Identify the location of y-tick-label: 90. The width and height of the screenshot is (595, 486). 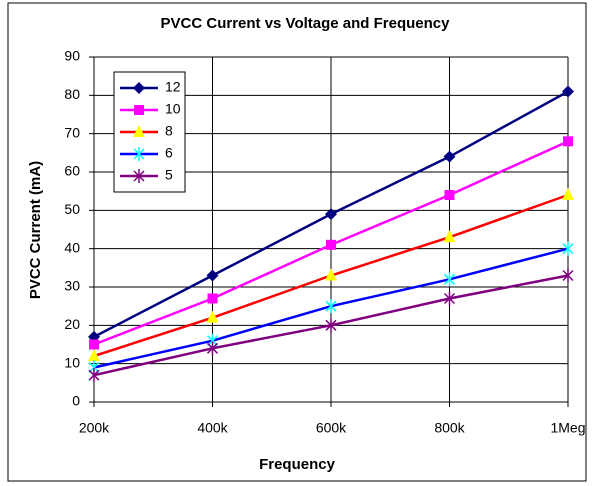
(72, 56).